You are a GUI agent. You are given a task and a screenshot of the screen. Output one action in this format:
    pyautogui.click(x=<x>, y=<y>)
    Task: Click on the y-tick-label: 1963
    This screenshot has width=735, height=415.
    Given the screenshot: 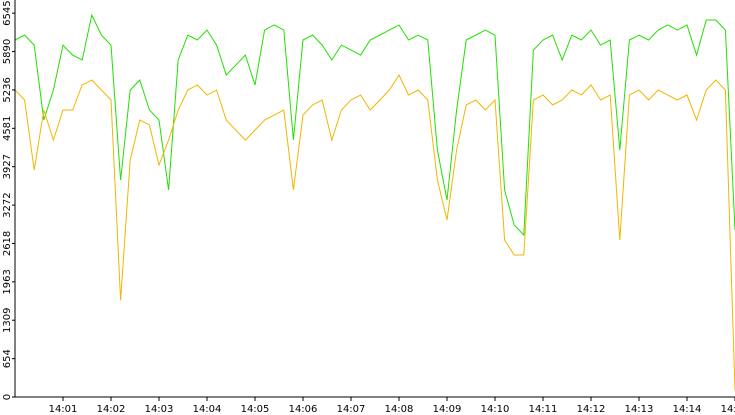 What is the action you would take?
    pyautogui.click(x=7, y=281)
    